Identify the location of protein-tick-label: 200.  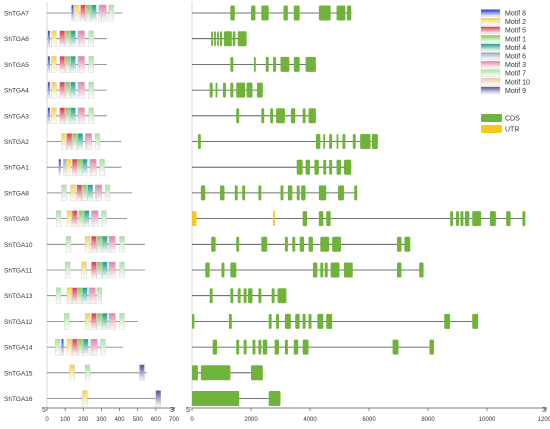
(83, 420).